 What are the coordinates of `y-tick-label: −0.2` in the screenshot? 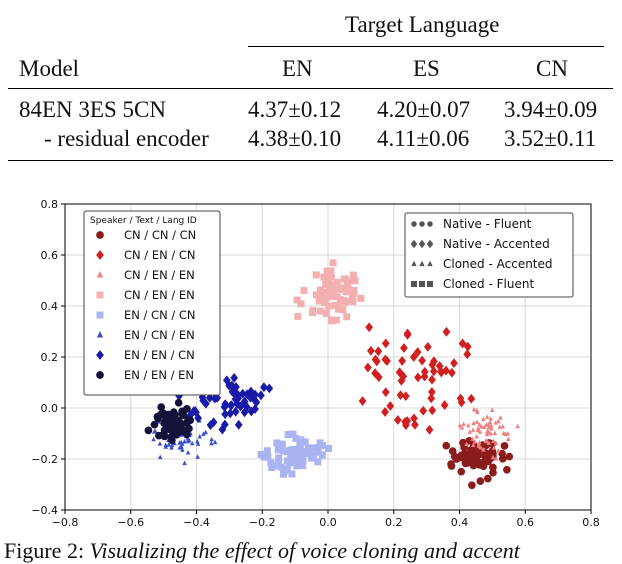 It's located at (44, 459).